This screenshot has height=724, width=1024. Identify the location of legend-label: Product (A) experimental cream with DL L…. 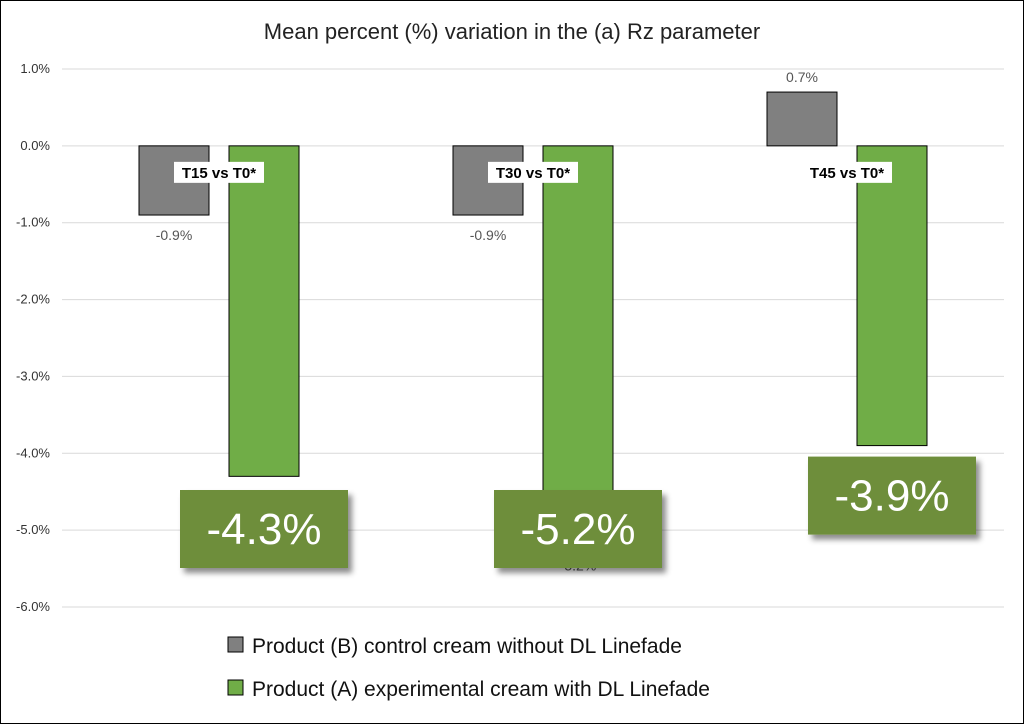
(481, 689).